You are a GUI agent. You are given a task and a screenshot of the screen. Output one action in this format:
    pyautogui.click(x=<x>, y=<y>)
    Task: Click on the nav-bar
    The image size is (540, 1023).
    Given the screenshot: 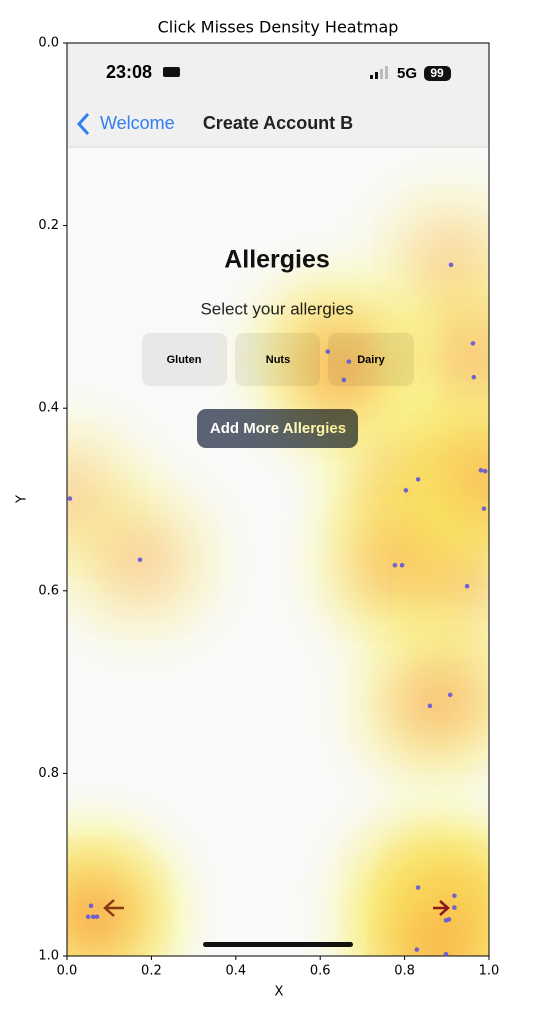 What is the action you would take?
    pyautogui.click(x=278, y=95)
    